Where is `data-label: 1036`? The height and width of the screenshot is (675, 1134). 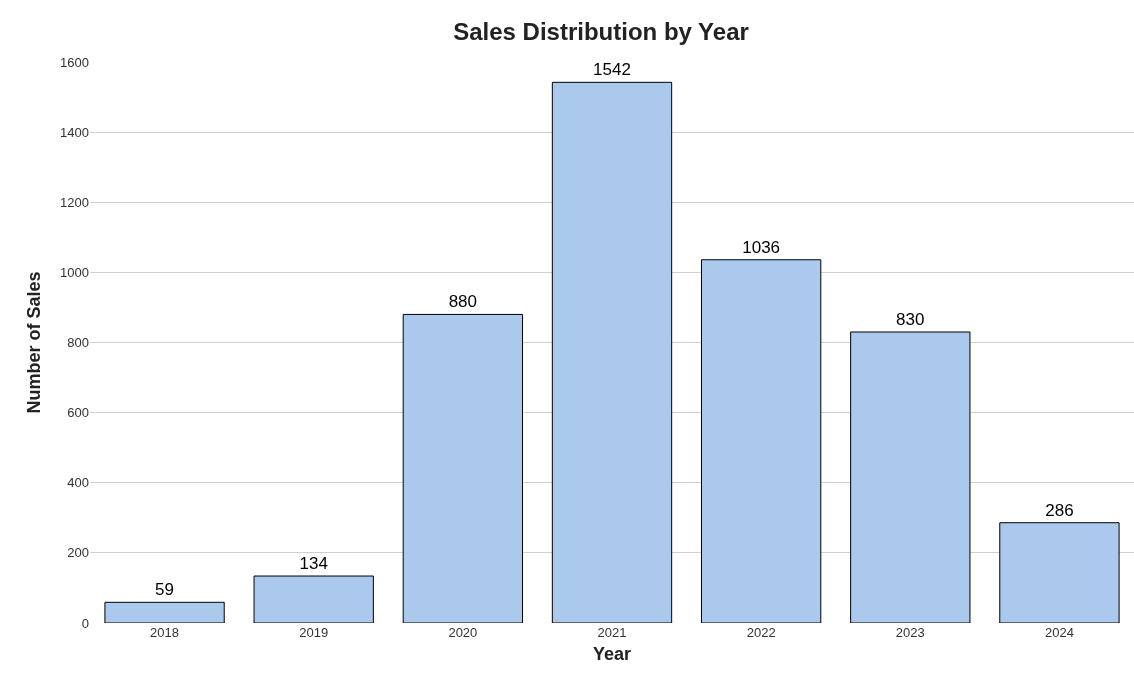
data-label: 1036 is located at coordinates (761, 247).